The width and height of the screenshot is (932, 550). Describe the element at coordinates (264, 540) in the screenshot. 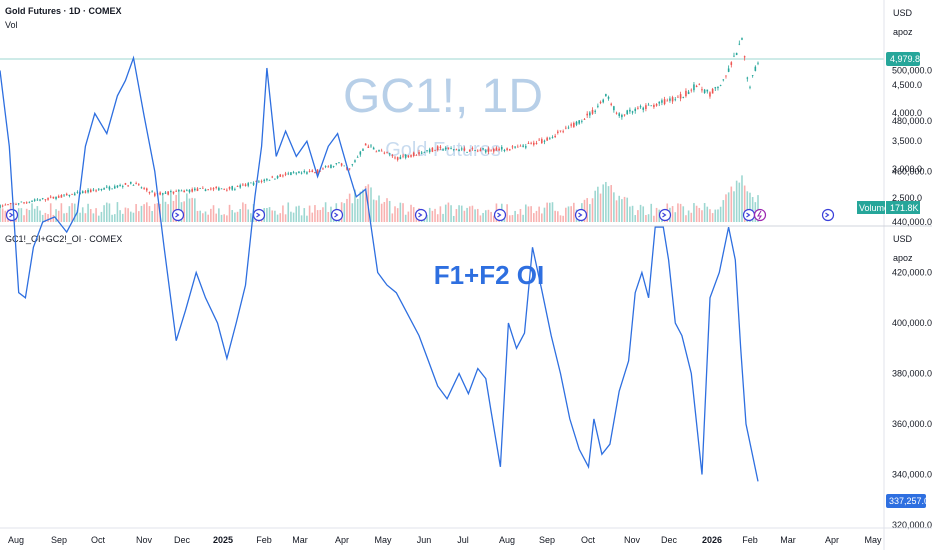

I see `date-tick: Feb` at that location.